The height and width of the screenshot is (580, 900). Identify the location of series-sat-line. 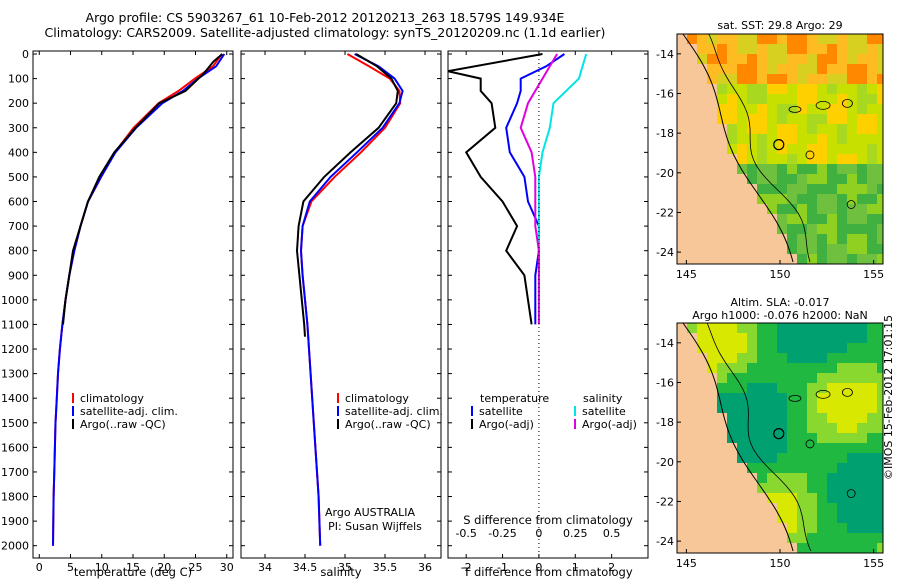
(535, 189).